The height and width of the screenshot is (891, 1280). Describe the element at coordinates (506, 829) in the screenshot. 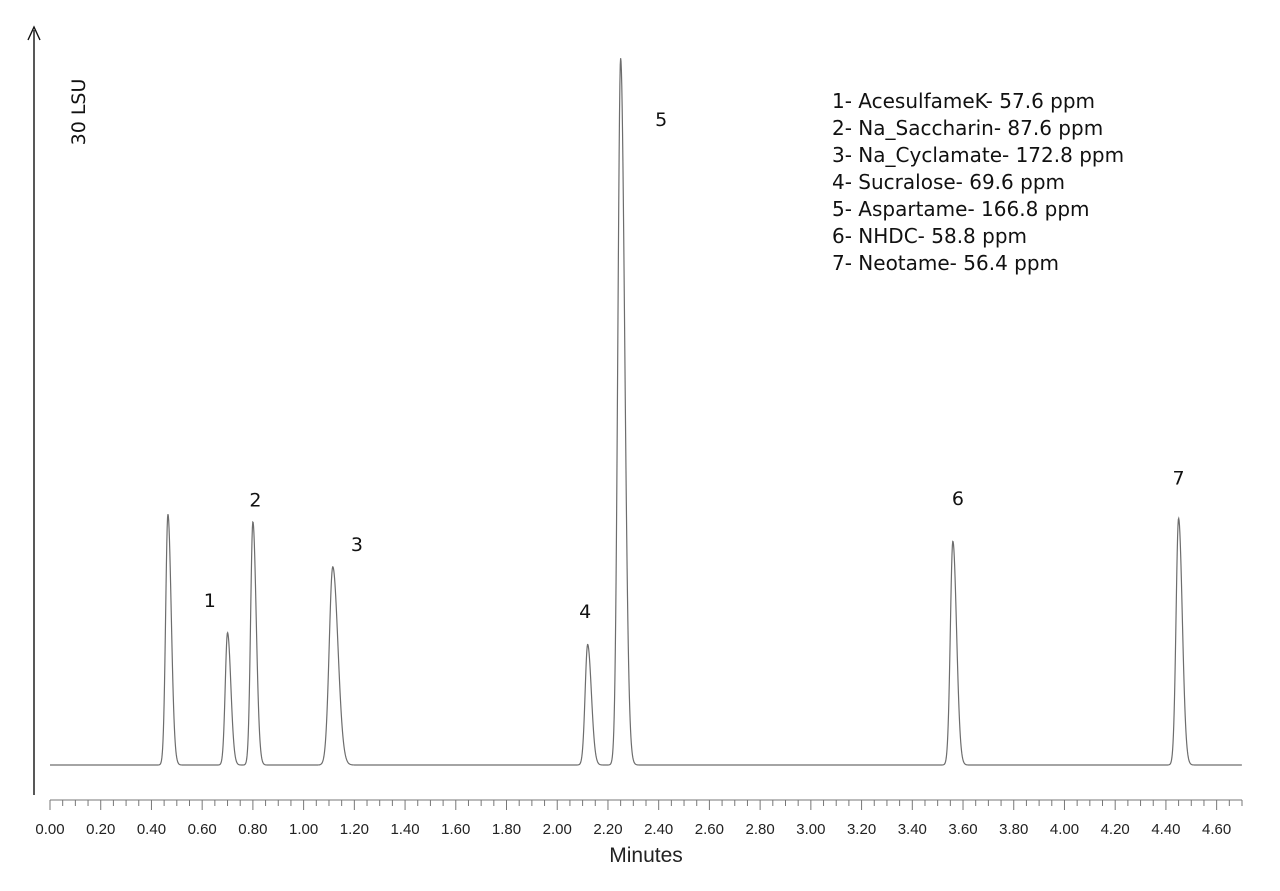

I see `x-tick-label: 1.80` at that location.